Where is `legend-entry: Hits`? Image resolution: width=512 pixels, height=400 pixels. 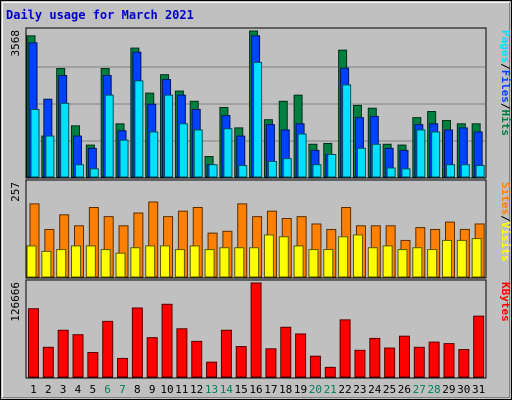 legend-entry: Hits is located at coordinates (505, 123).